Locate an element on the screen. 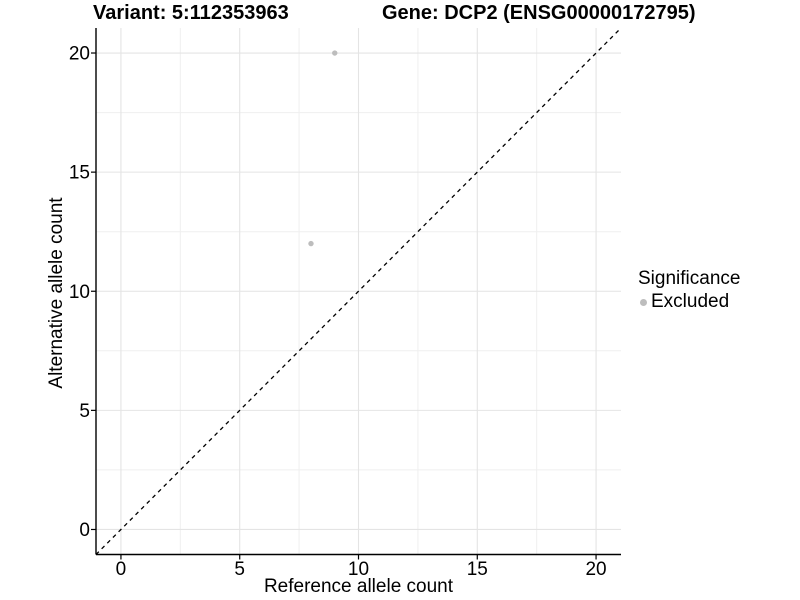 This screenshot has width=800, height=600. legend-item-excluded: Excluded is located at coordinates (689, 302).